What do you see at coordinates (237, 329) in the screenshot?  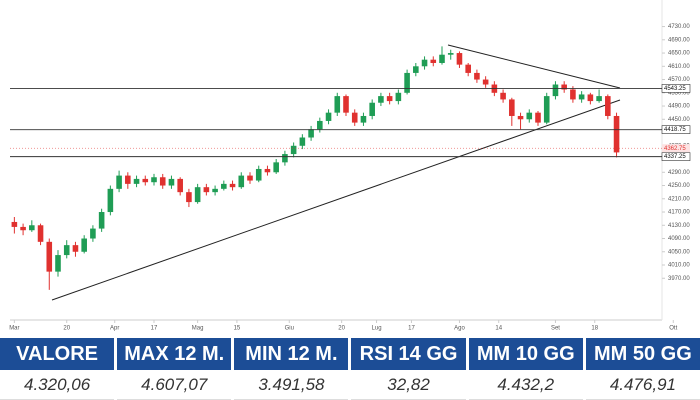 I see `x-tick-label: 15` at bounding box center [237, 329].